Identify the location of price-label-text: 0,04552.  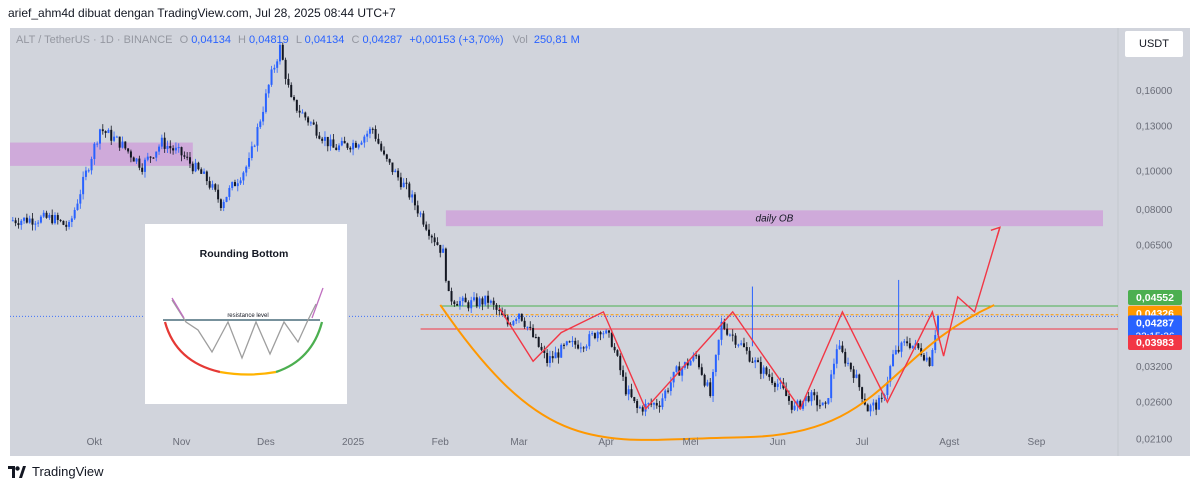
(1155, 298).